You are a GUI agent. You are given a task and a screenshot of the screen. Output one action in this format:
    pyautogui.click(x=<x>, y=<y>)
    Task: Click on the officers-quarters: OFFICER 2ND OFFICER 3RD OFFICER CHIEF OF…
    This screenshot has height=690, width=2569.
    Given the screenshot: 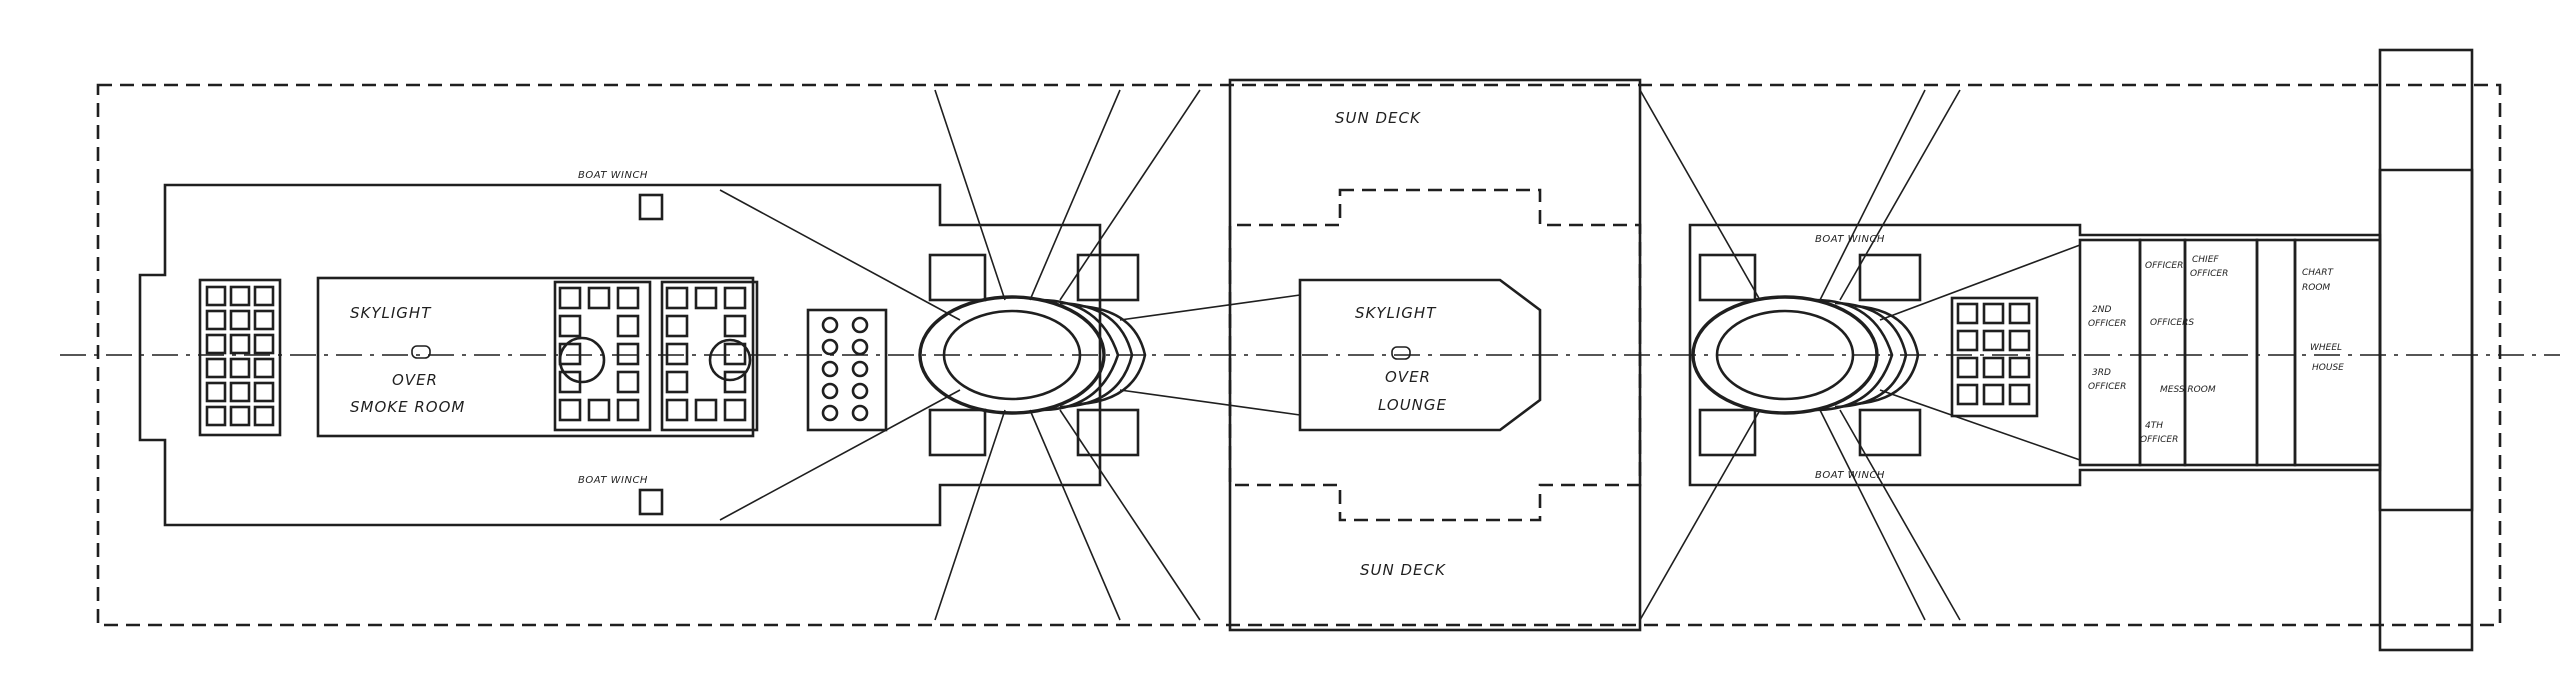 What is the action you would take?
    pyautogui.click(x=2230, y=352)
    